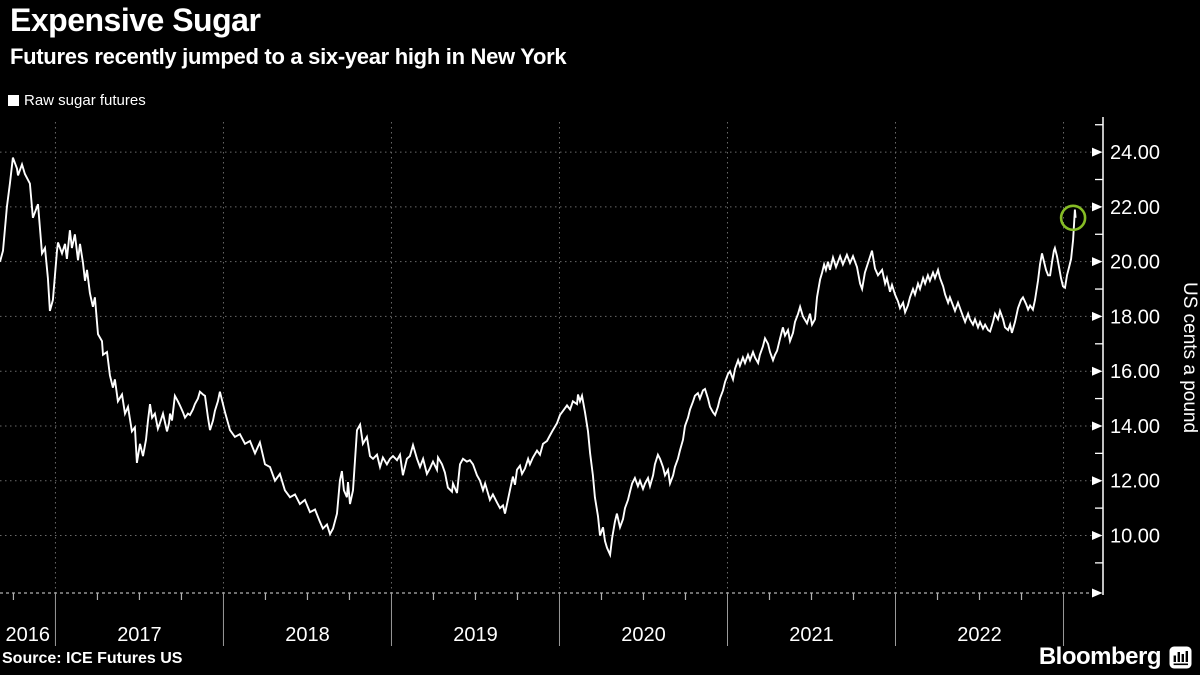  Describe the element at coordinates (1135, 153) in the screenshot. I see `y-tick-label: 24.00` at that location.